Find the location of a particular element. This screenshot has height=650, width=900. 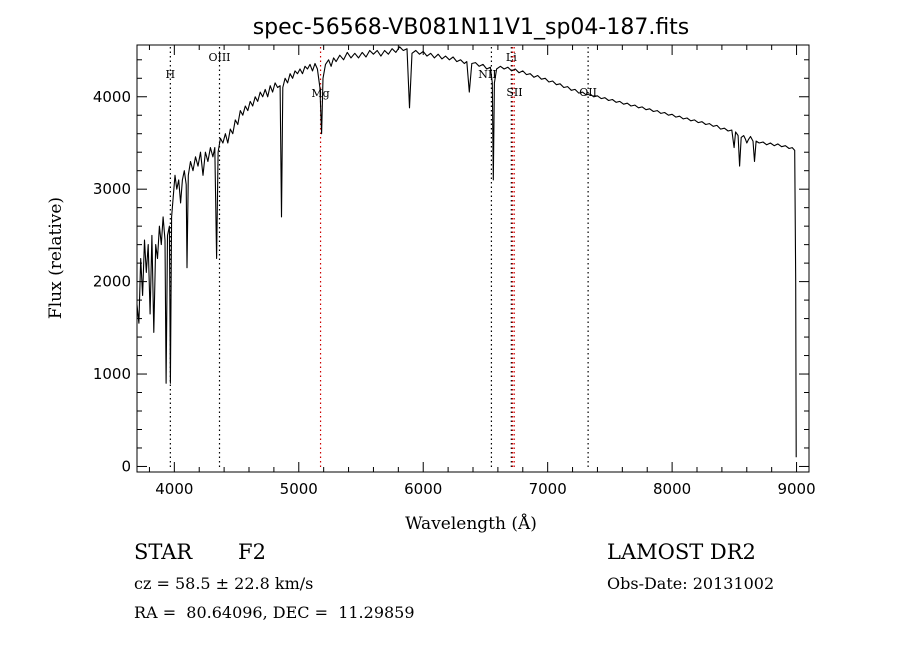

x-tick-label: 9000 is located at coordinates (796, 489).